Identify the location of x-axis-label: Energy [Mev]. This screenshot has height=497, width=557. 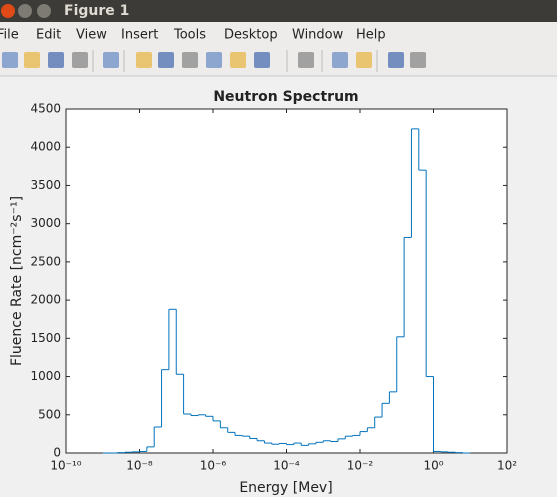
(285, 488).